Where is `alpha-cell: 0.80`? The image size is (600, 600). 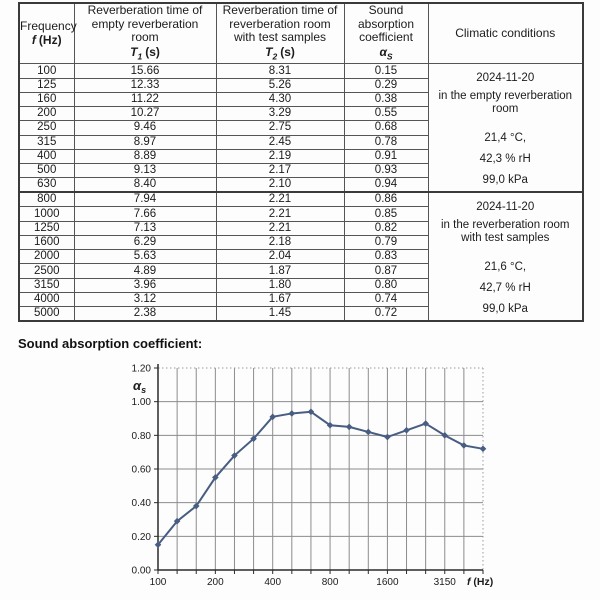
alpha-cell: 0.80 is located at coordinates (386, 285).